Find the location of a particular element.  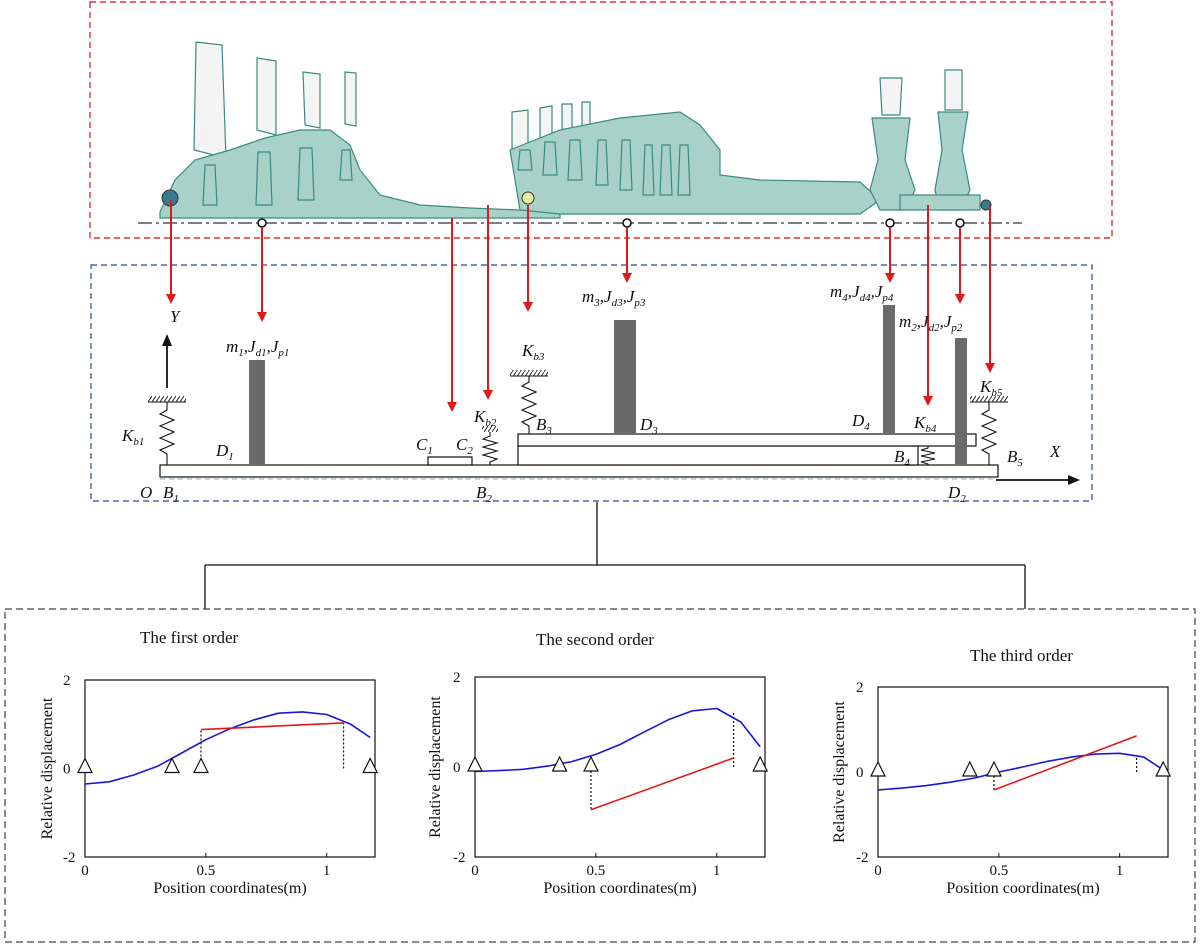

disk-D1 is located at coordinates (257, 412).